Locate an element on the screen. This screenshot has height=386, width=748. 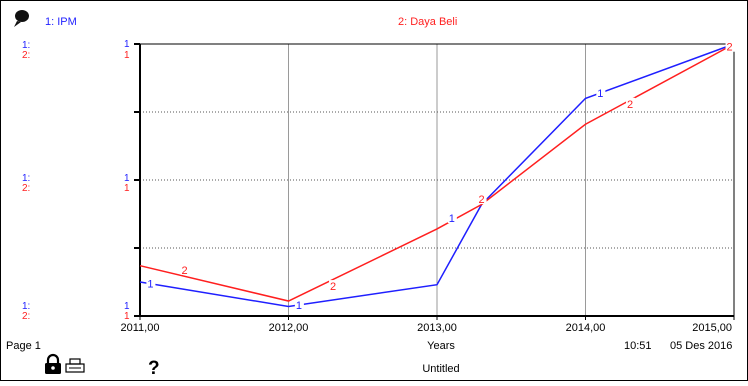
axis-label-s1-top: 1: is located at coordinates (26, 45).